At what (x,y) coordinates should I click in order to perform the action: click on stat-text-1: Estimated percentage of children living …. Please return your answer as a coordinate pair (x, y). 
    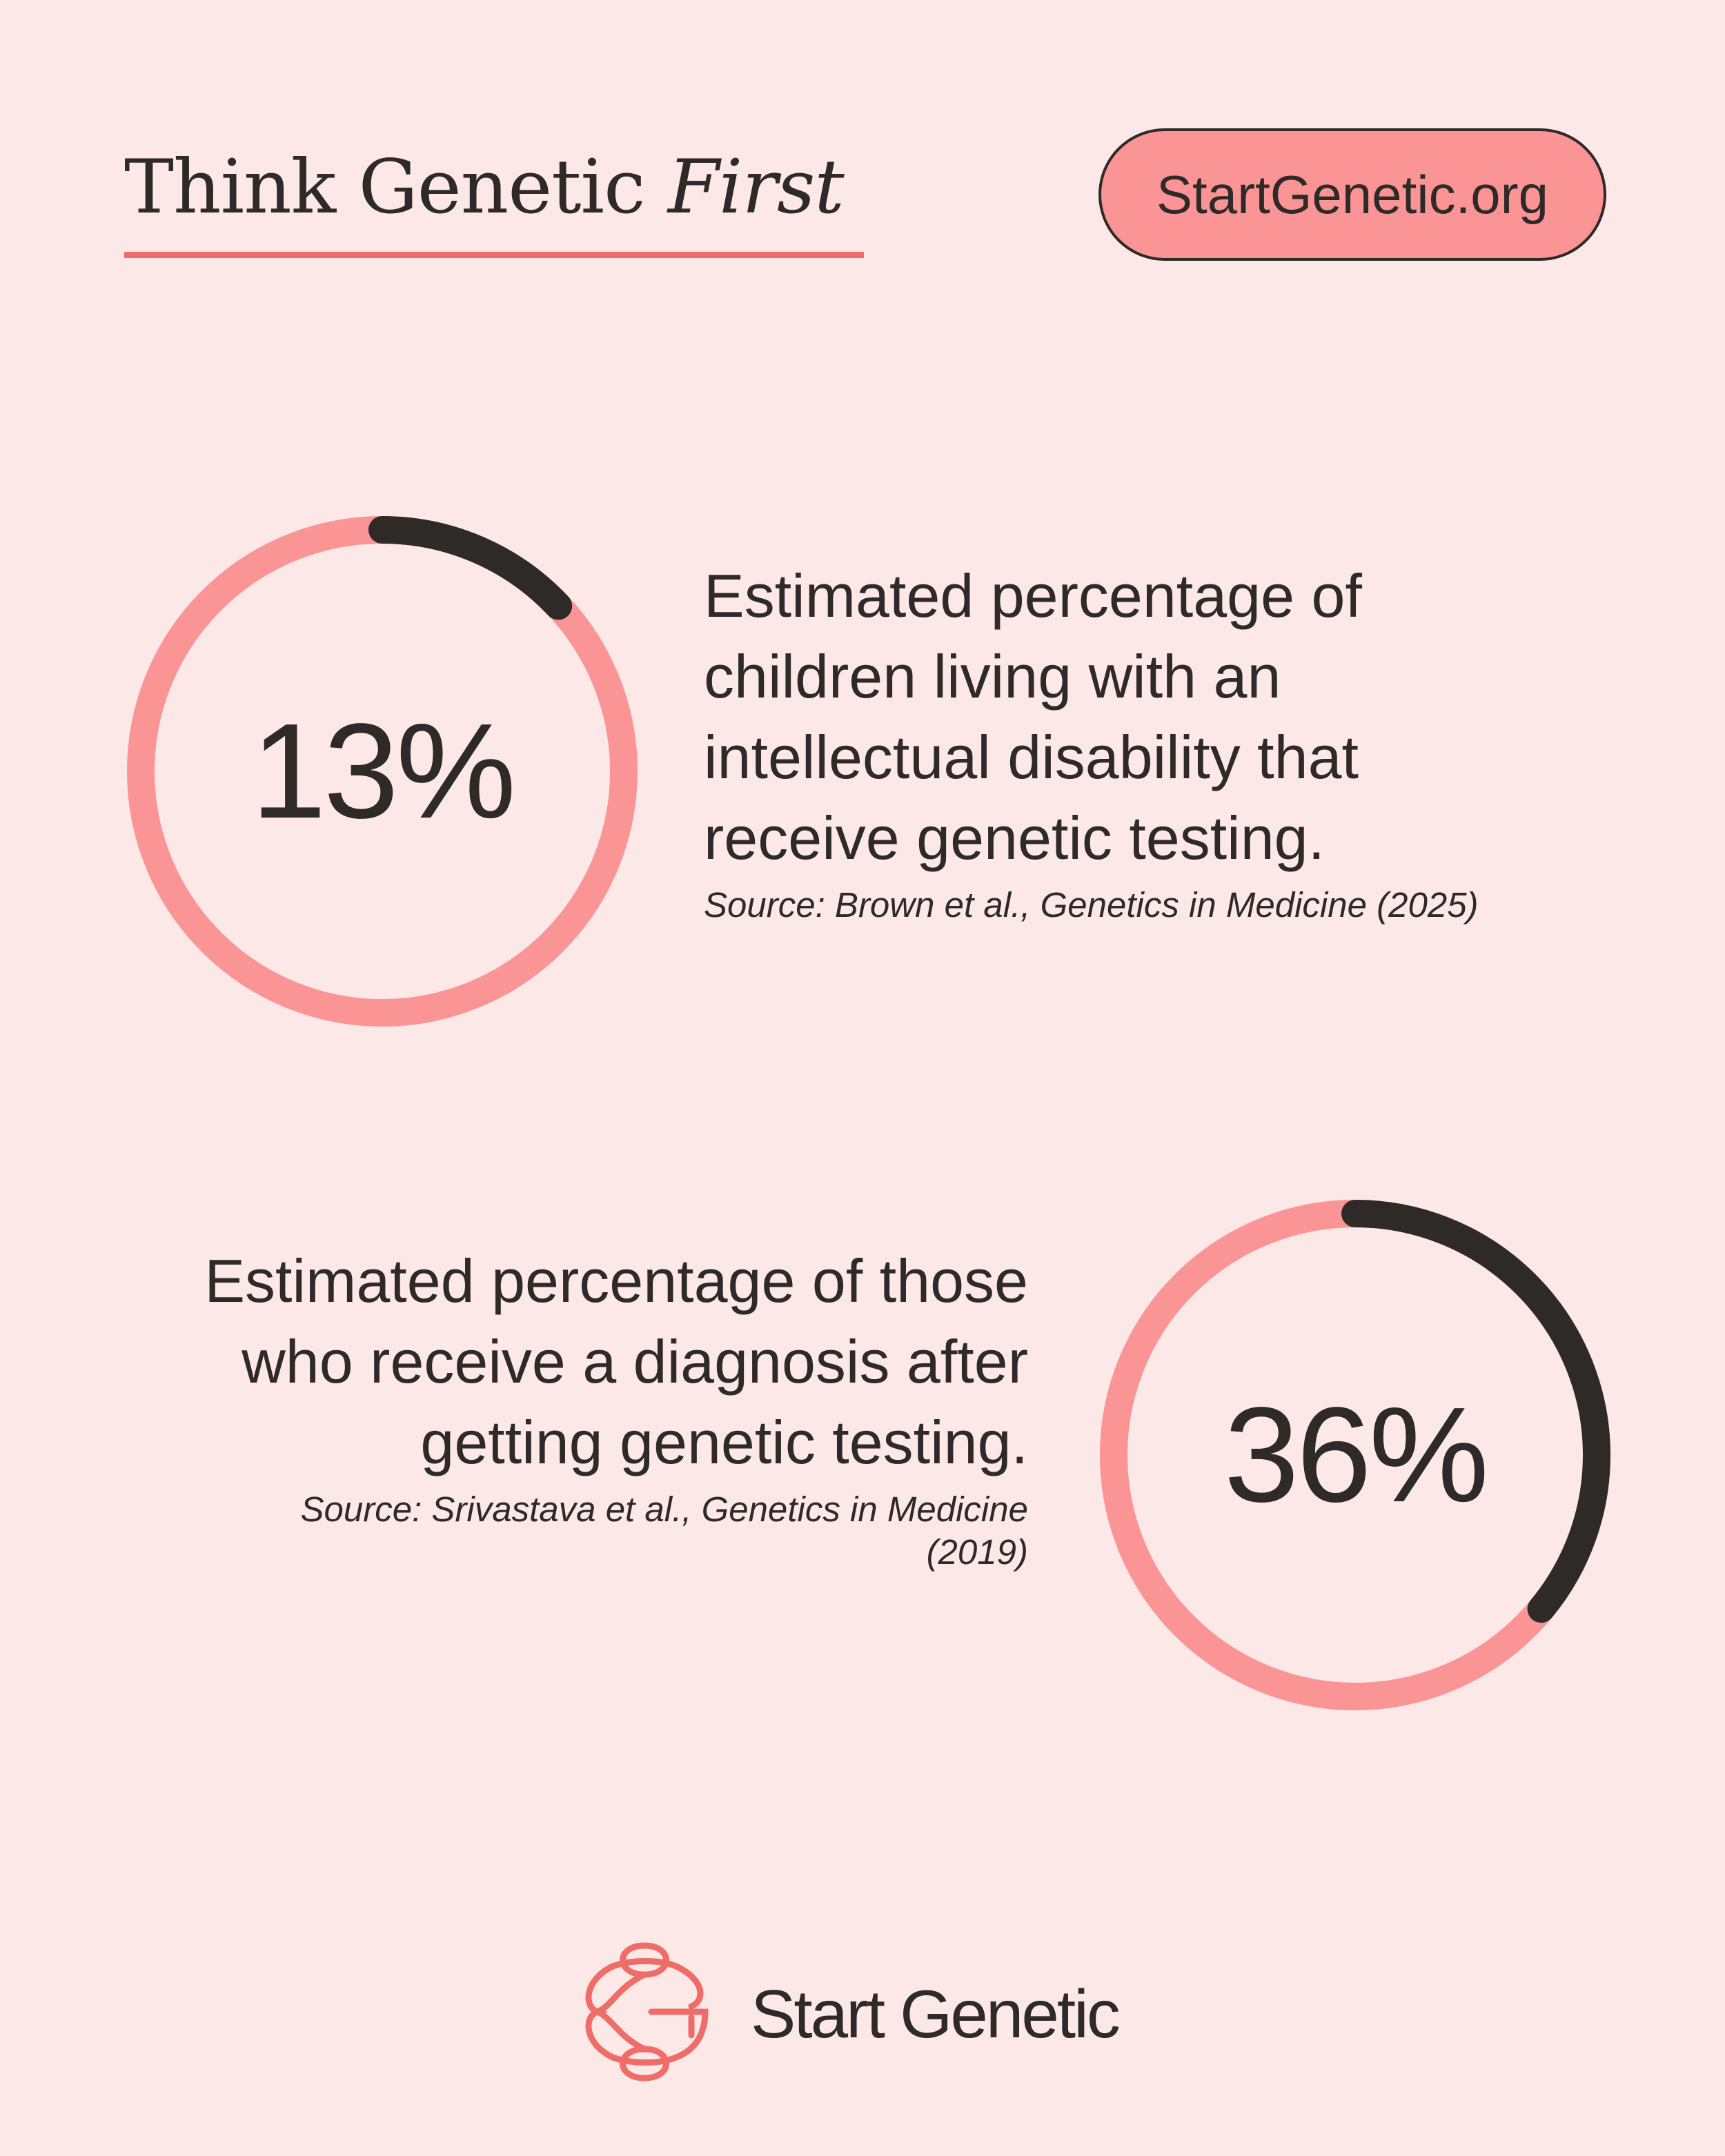
    Looking at the image, I should click on (1118, 741).